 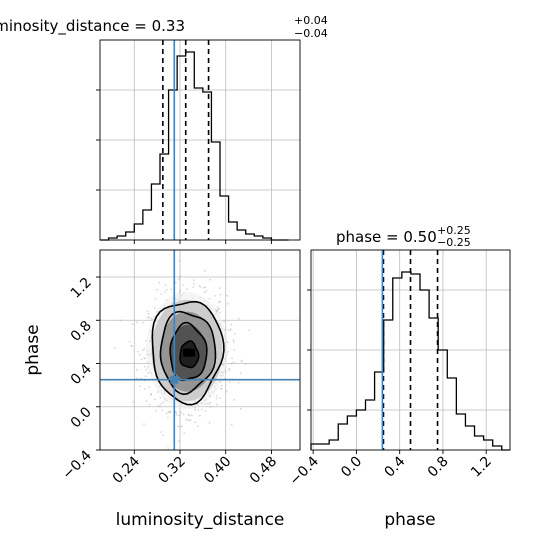 I want to click on truth-marker, so click(x=174, y=379).